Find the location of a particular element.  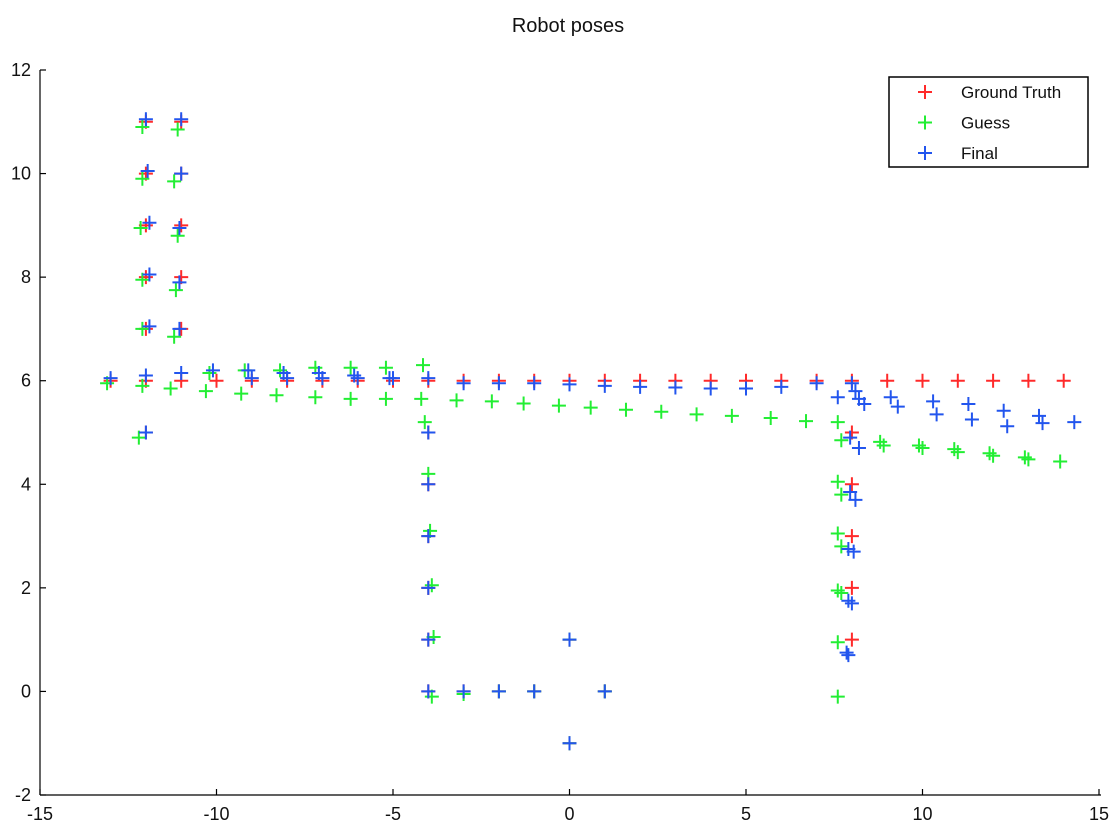

x-tick-label: 15 is located at coordinates (1099, 814).